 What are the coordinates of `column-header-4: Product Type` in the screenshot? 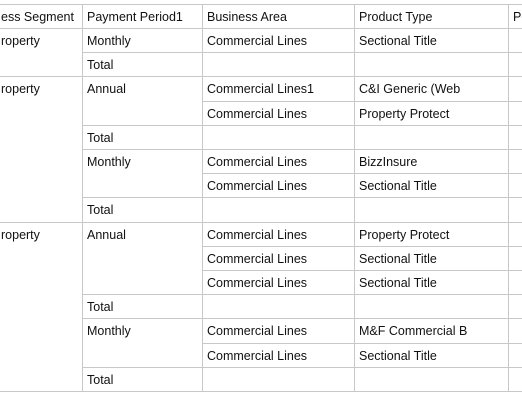 It's located at (431, 16).